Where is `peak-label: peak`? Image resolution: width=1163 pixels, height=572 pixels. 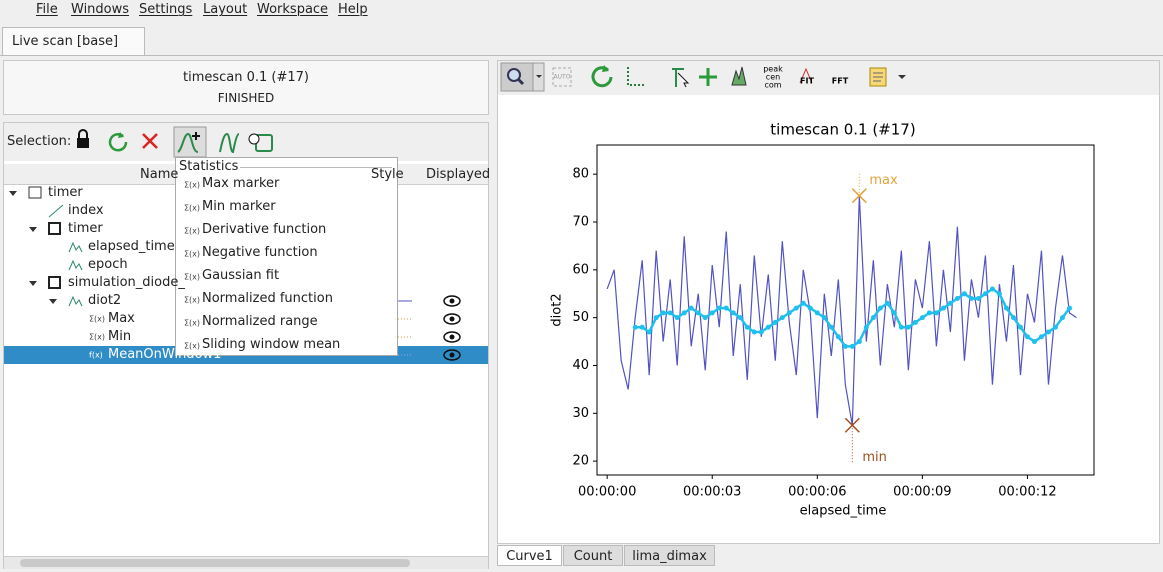
peak-label: peak is located at coordinates (773, 69).